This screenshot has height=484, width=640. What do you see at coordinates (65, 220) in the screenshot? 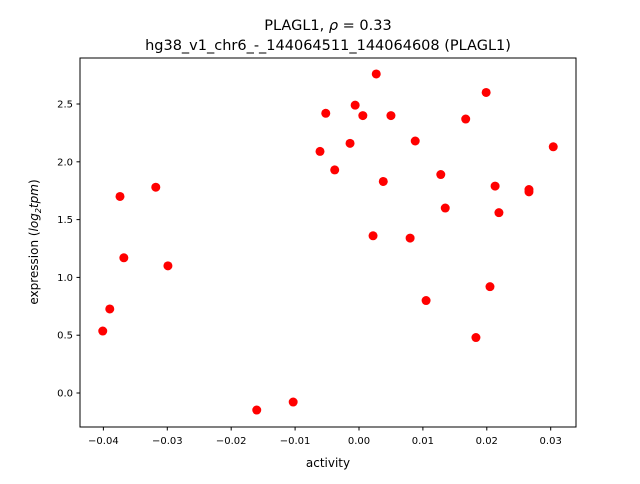
I see `y-tick-label: 1.5` at bounding box center [65, 220].